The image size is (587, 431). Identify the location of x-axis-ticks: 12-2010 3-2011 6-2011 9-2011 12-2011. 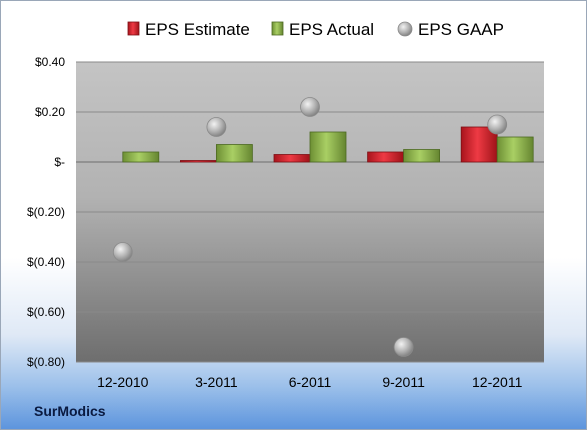
(309, 382).